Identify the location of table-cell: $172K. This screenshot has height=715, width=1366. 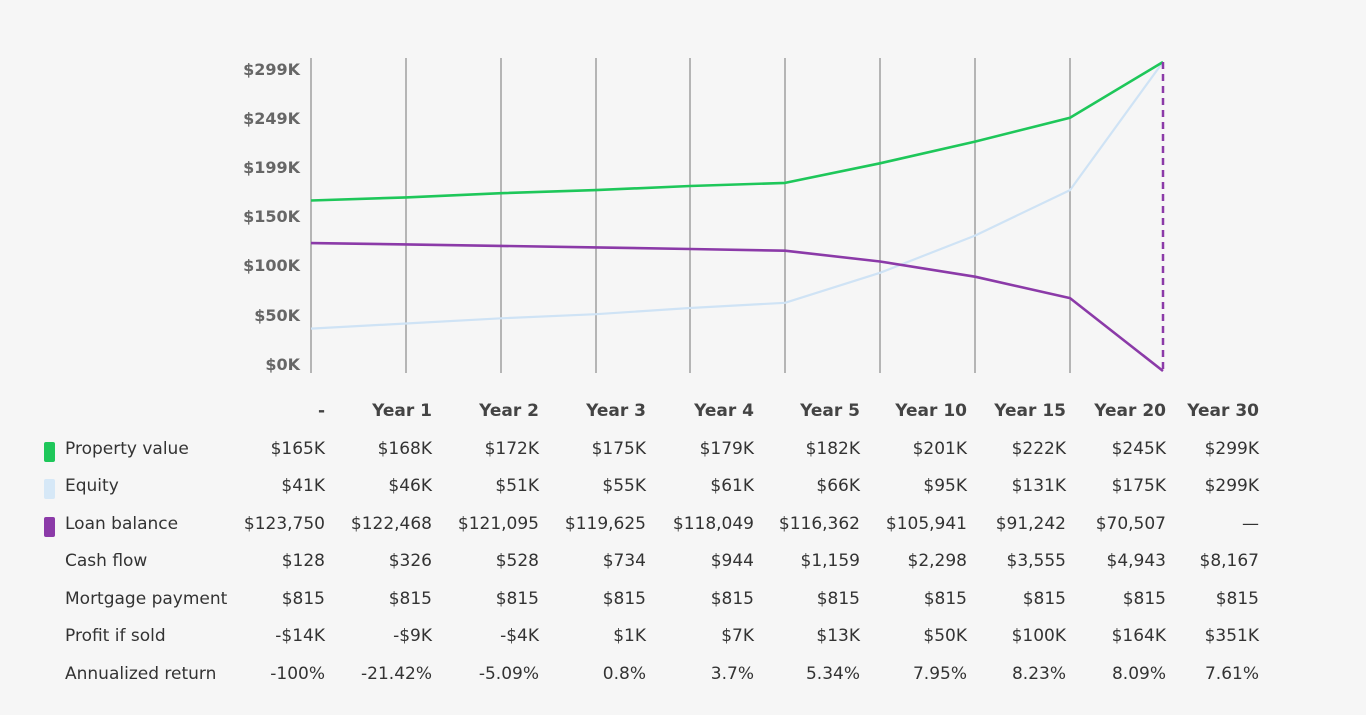
(511, 448).